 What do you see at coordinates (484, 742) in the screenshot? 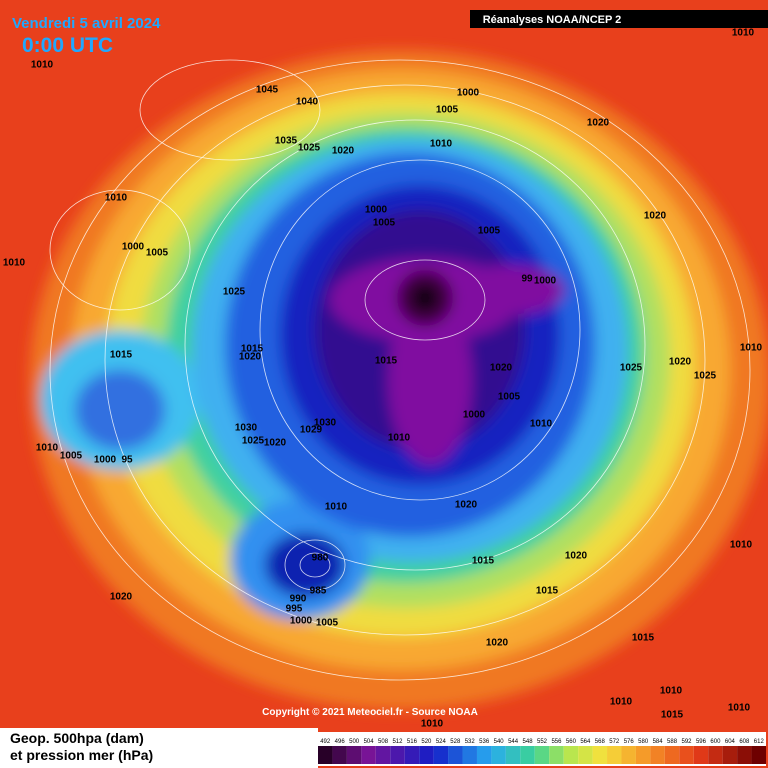
I see `colorbar-label: 536` at bounding box center [484, 742].